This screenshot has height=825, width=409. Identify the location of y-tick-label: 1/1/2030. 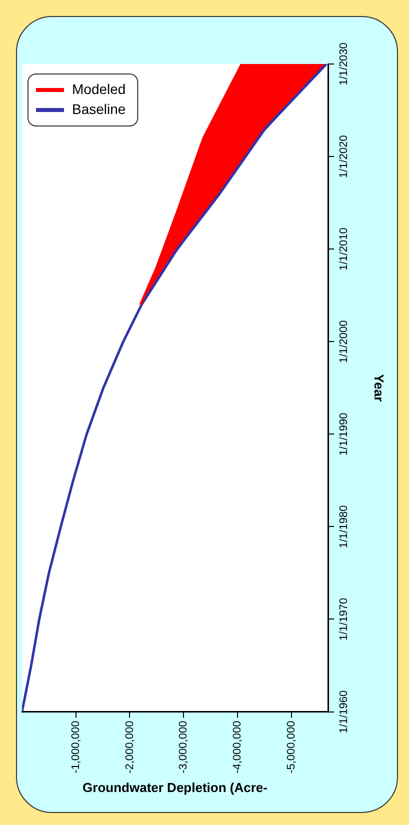
(344, 64).